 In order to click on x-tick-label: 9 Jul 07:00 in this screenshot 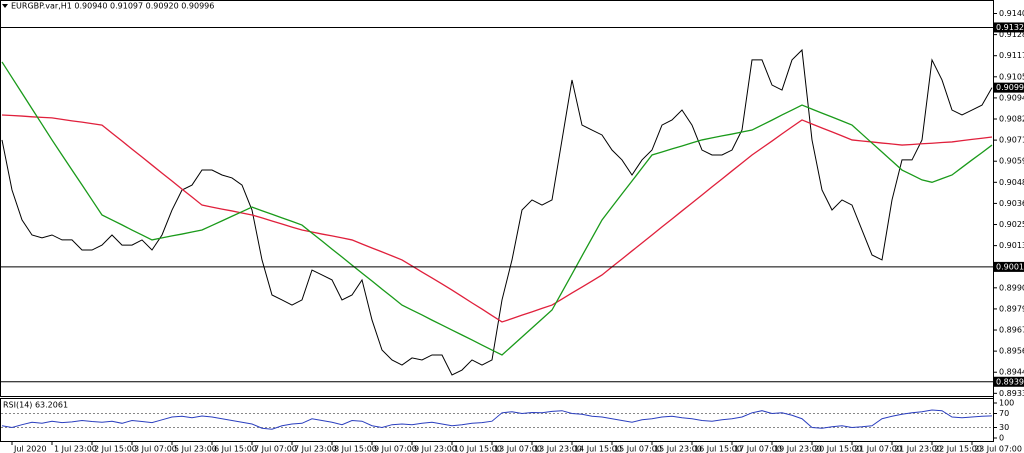, I will do `click(395, 449)`.